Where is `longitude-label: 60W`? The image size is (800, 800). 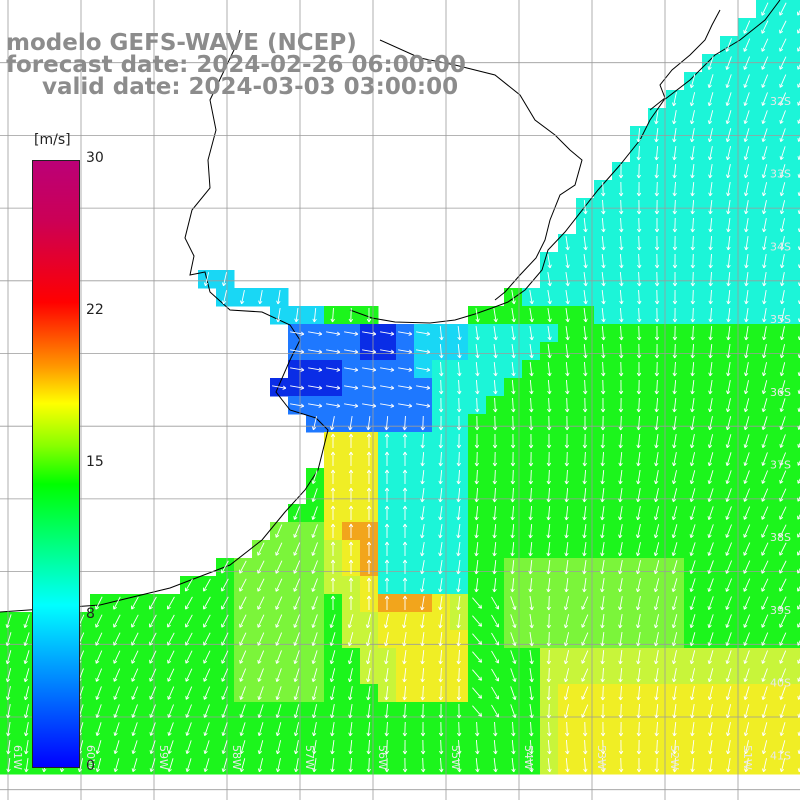 longitude-label: 60W is located at coordinates (90, 757).